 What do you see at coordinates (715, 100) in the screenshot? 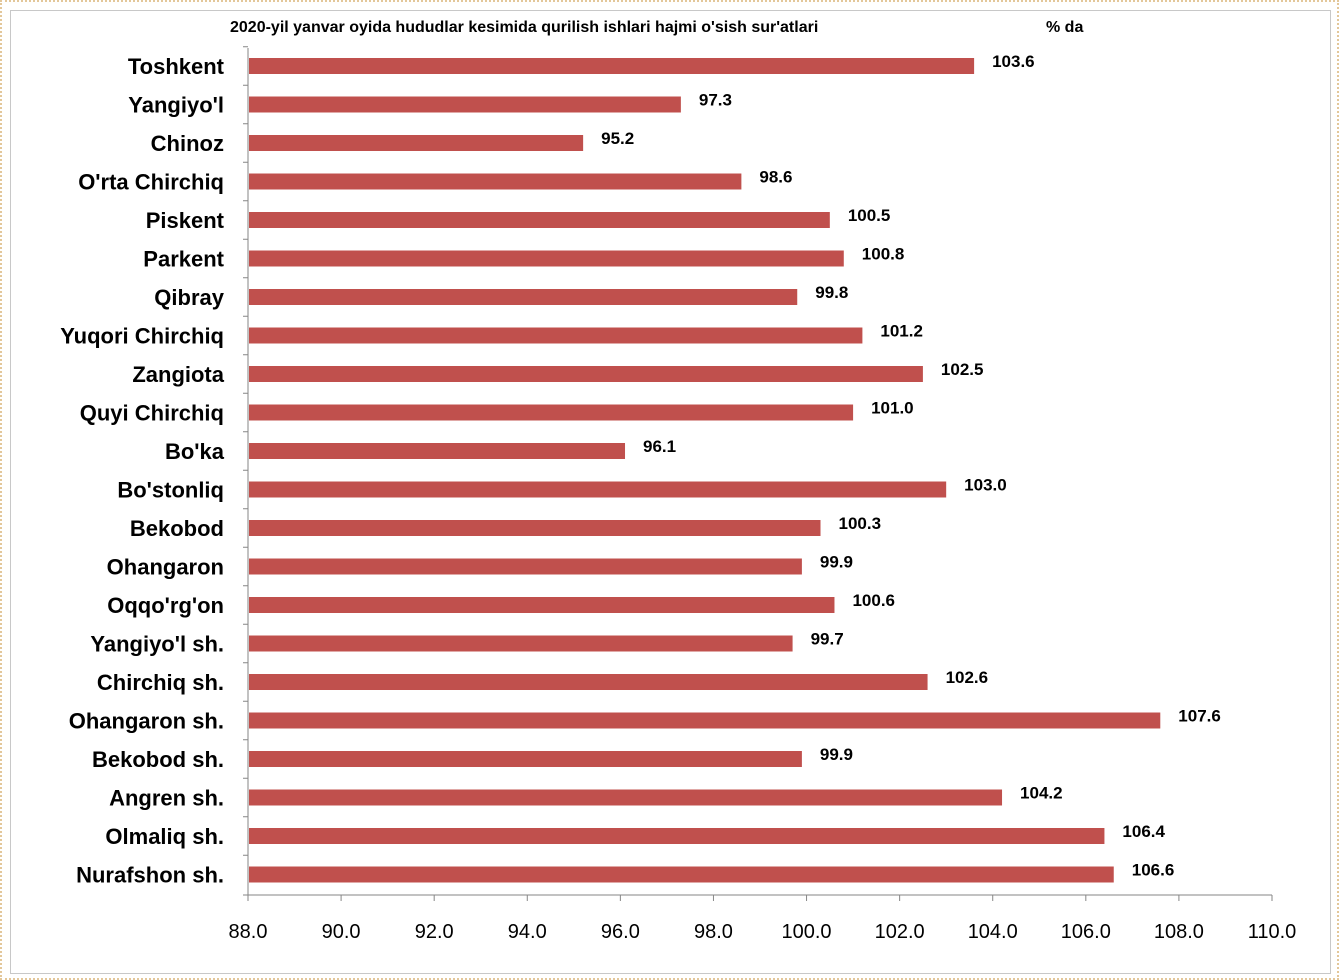
I see `data-label: 97.3` at bounding box center [715, 100].